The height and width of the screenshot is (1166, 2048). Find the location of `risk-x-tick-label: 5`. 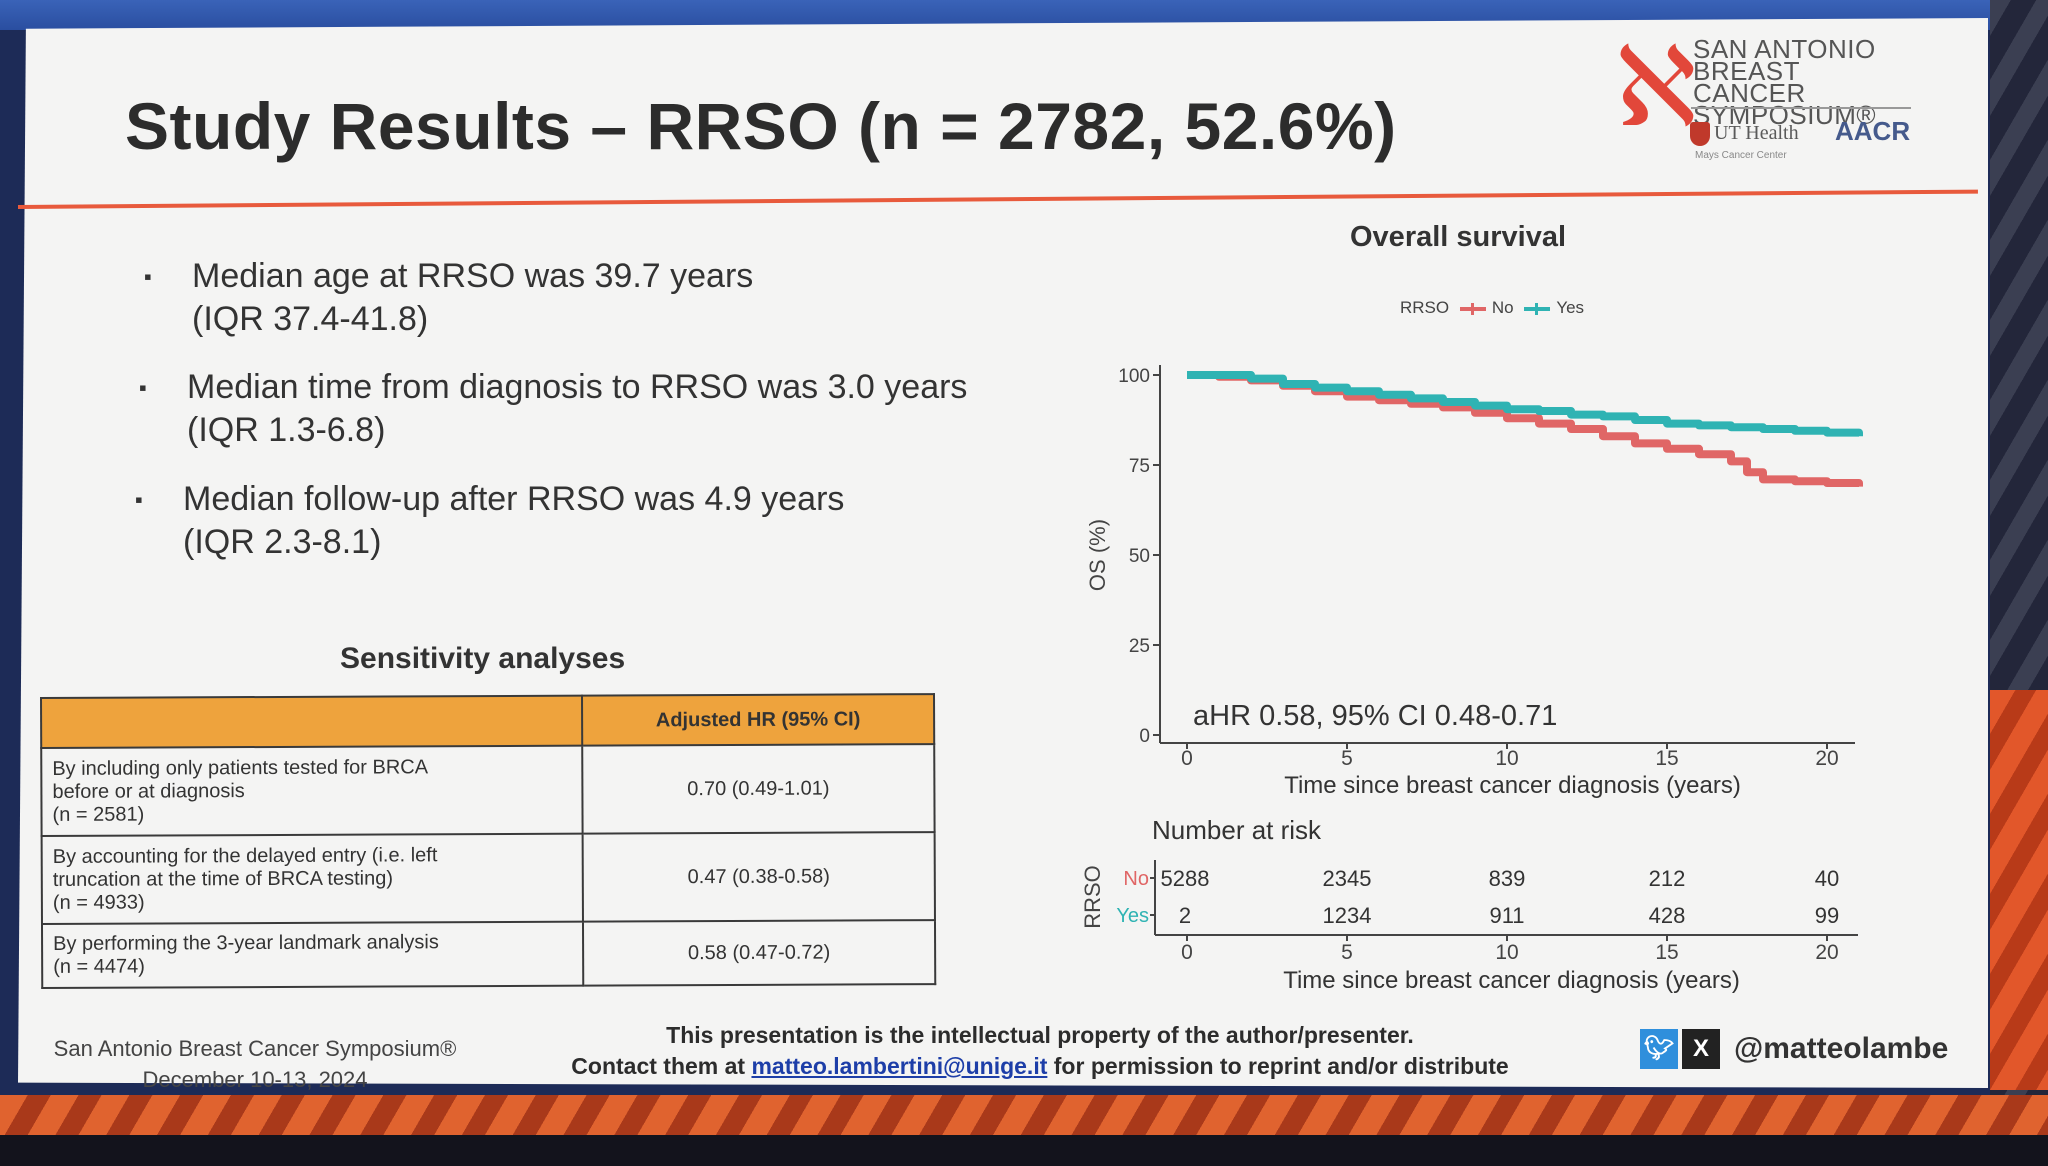

risk-x-tick-label: 5 is located at coordinates (1347, 952).